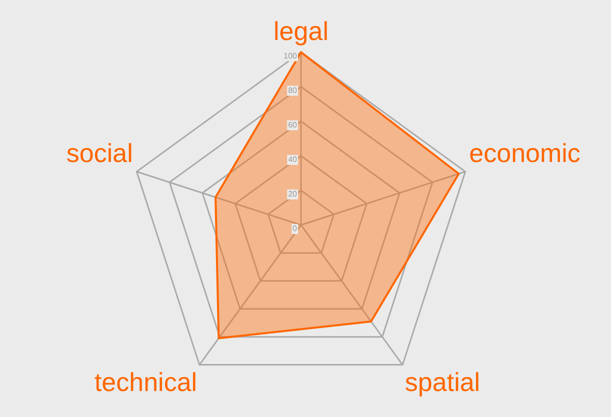 This screenshot has width=611, height=417. I want to click on spoke-label: economic, so click(524, 153).